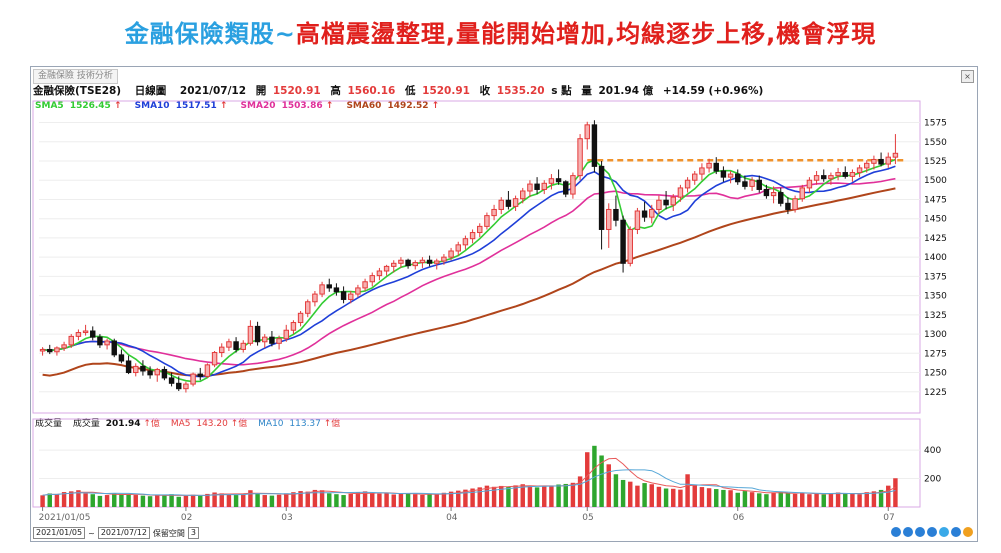  What do you see at coordinates (123, 533) in the screenshot?
I see `end-date-select: 2021/07/12` at bounding box center [123, 533].